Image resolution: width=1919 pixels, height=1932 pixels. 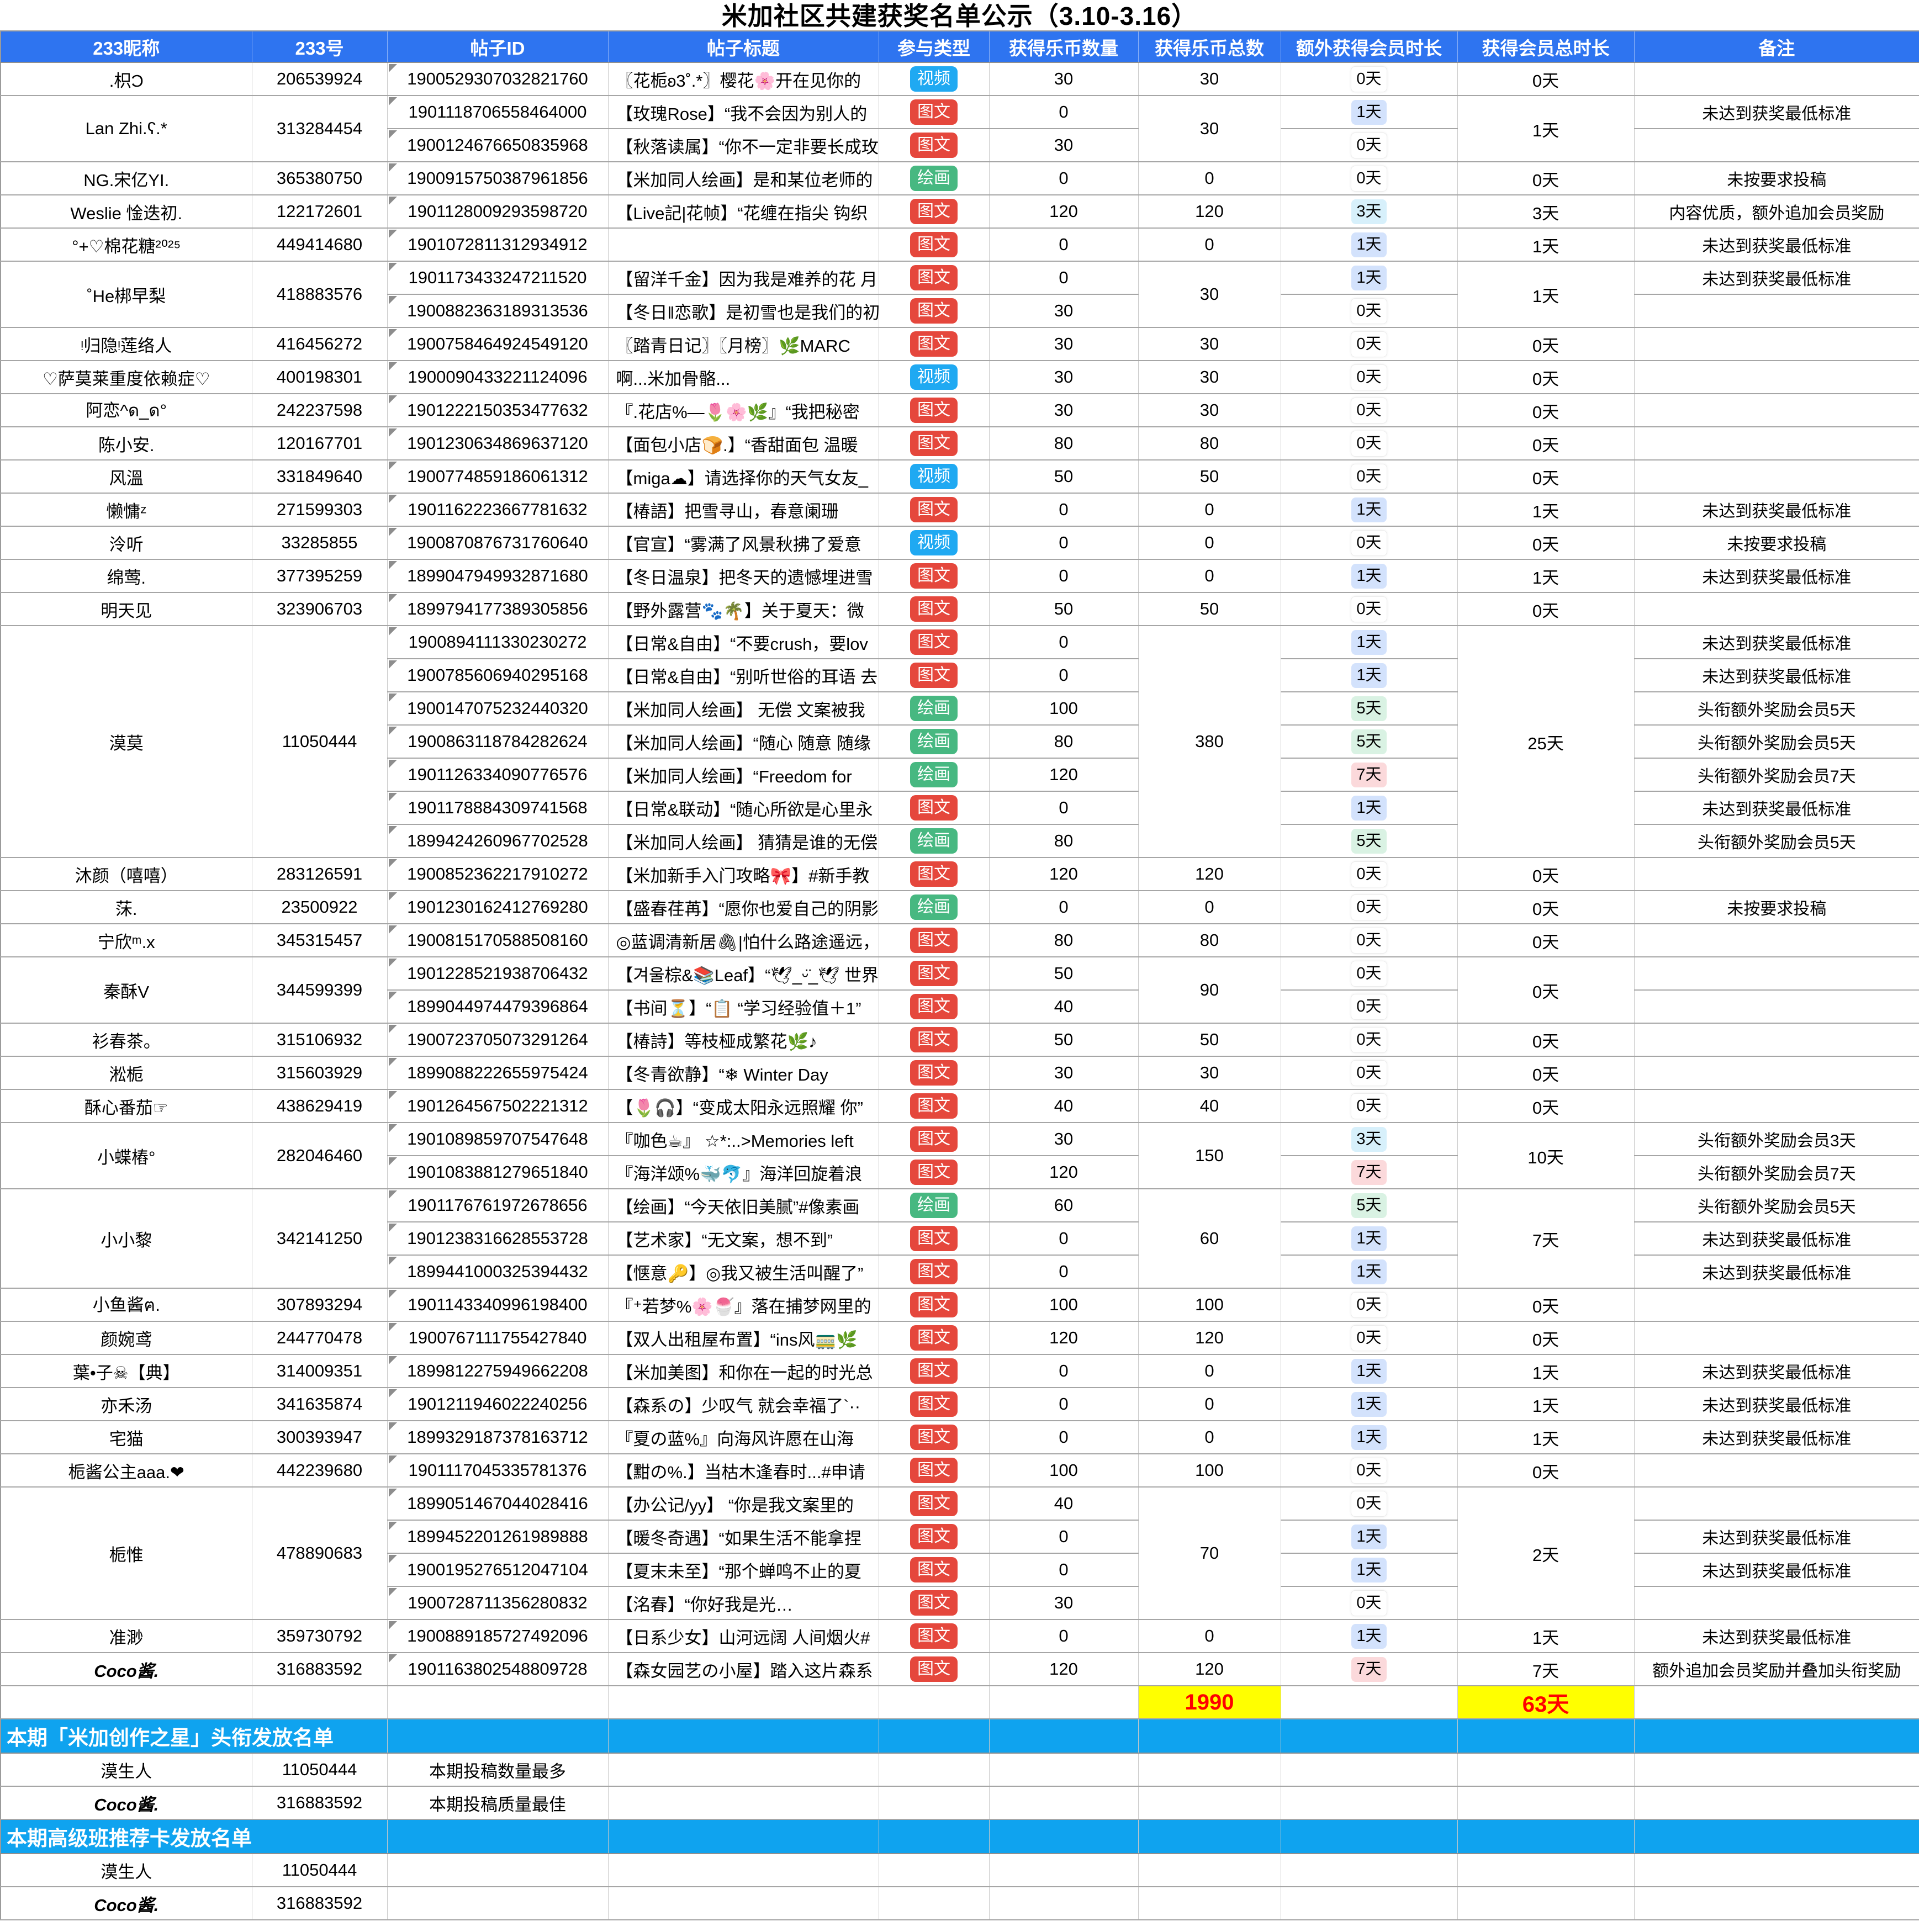 What do you see at coordinates (126, 1437) in the screenshot?
I see `nickname-cell: 宅猫` at bounding box center [126, 1437].